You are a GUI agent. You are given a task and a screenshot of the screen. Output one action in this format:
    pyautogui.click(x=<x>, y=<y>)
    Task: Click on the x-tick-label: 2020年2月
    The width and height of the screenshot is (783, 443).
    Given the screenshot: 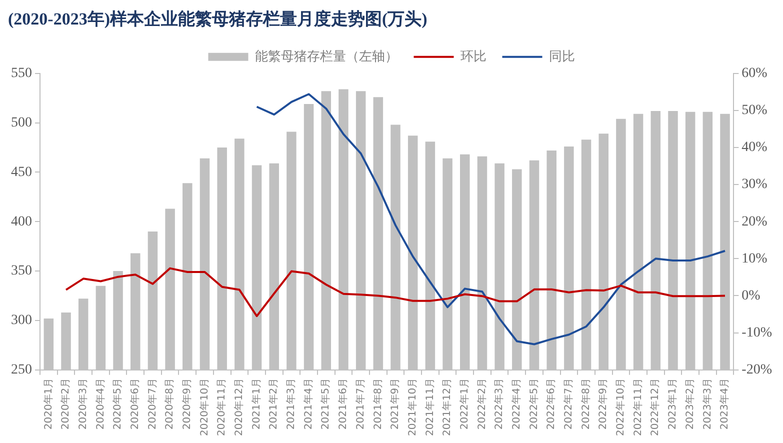 What is the action you would take?
    pyautogui.click(x=66, y=404)
    